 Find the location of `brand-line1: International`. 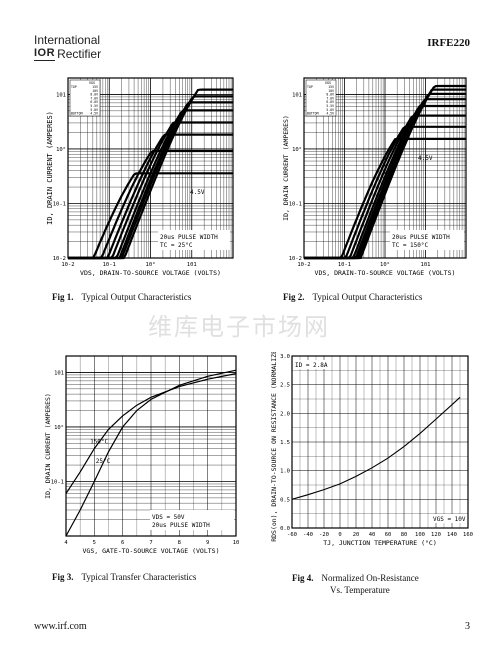

brand-line1: International is located at coordinates (67, 40).